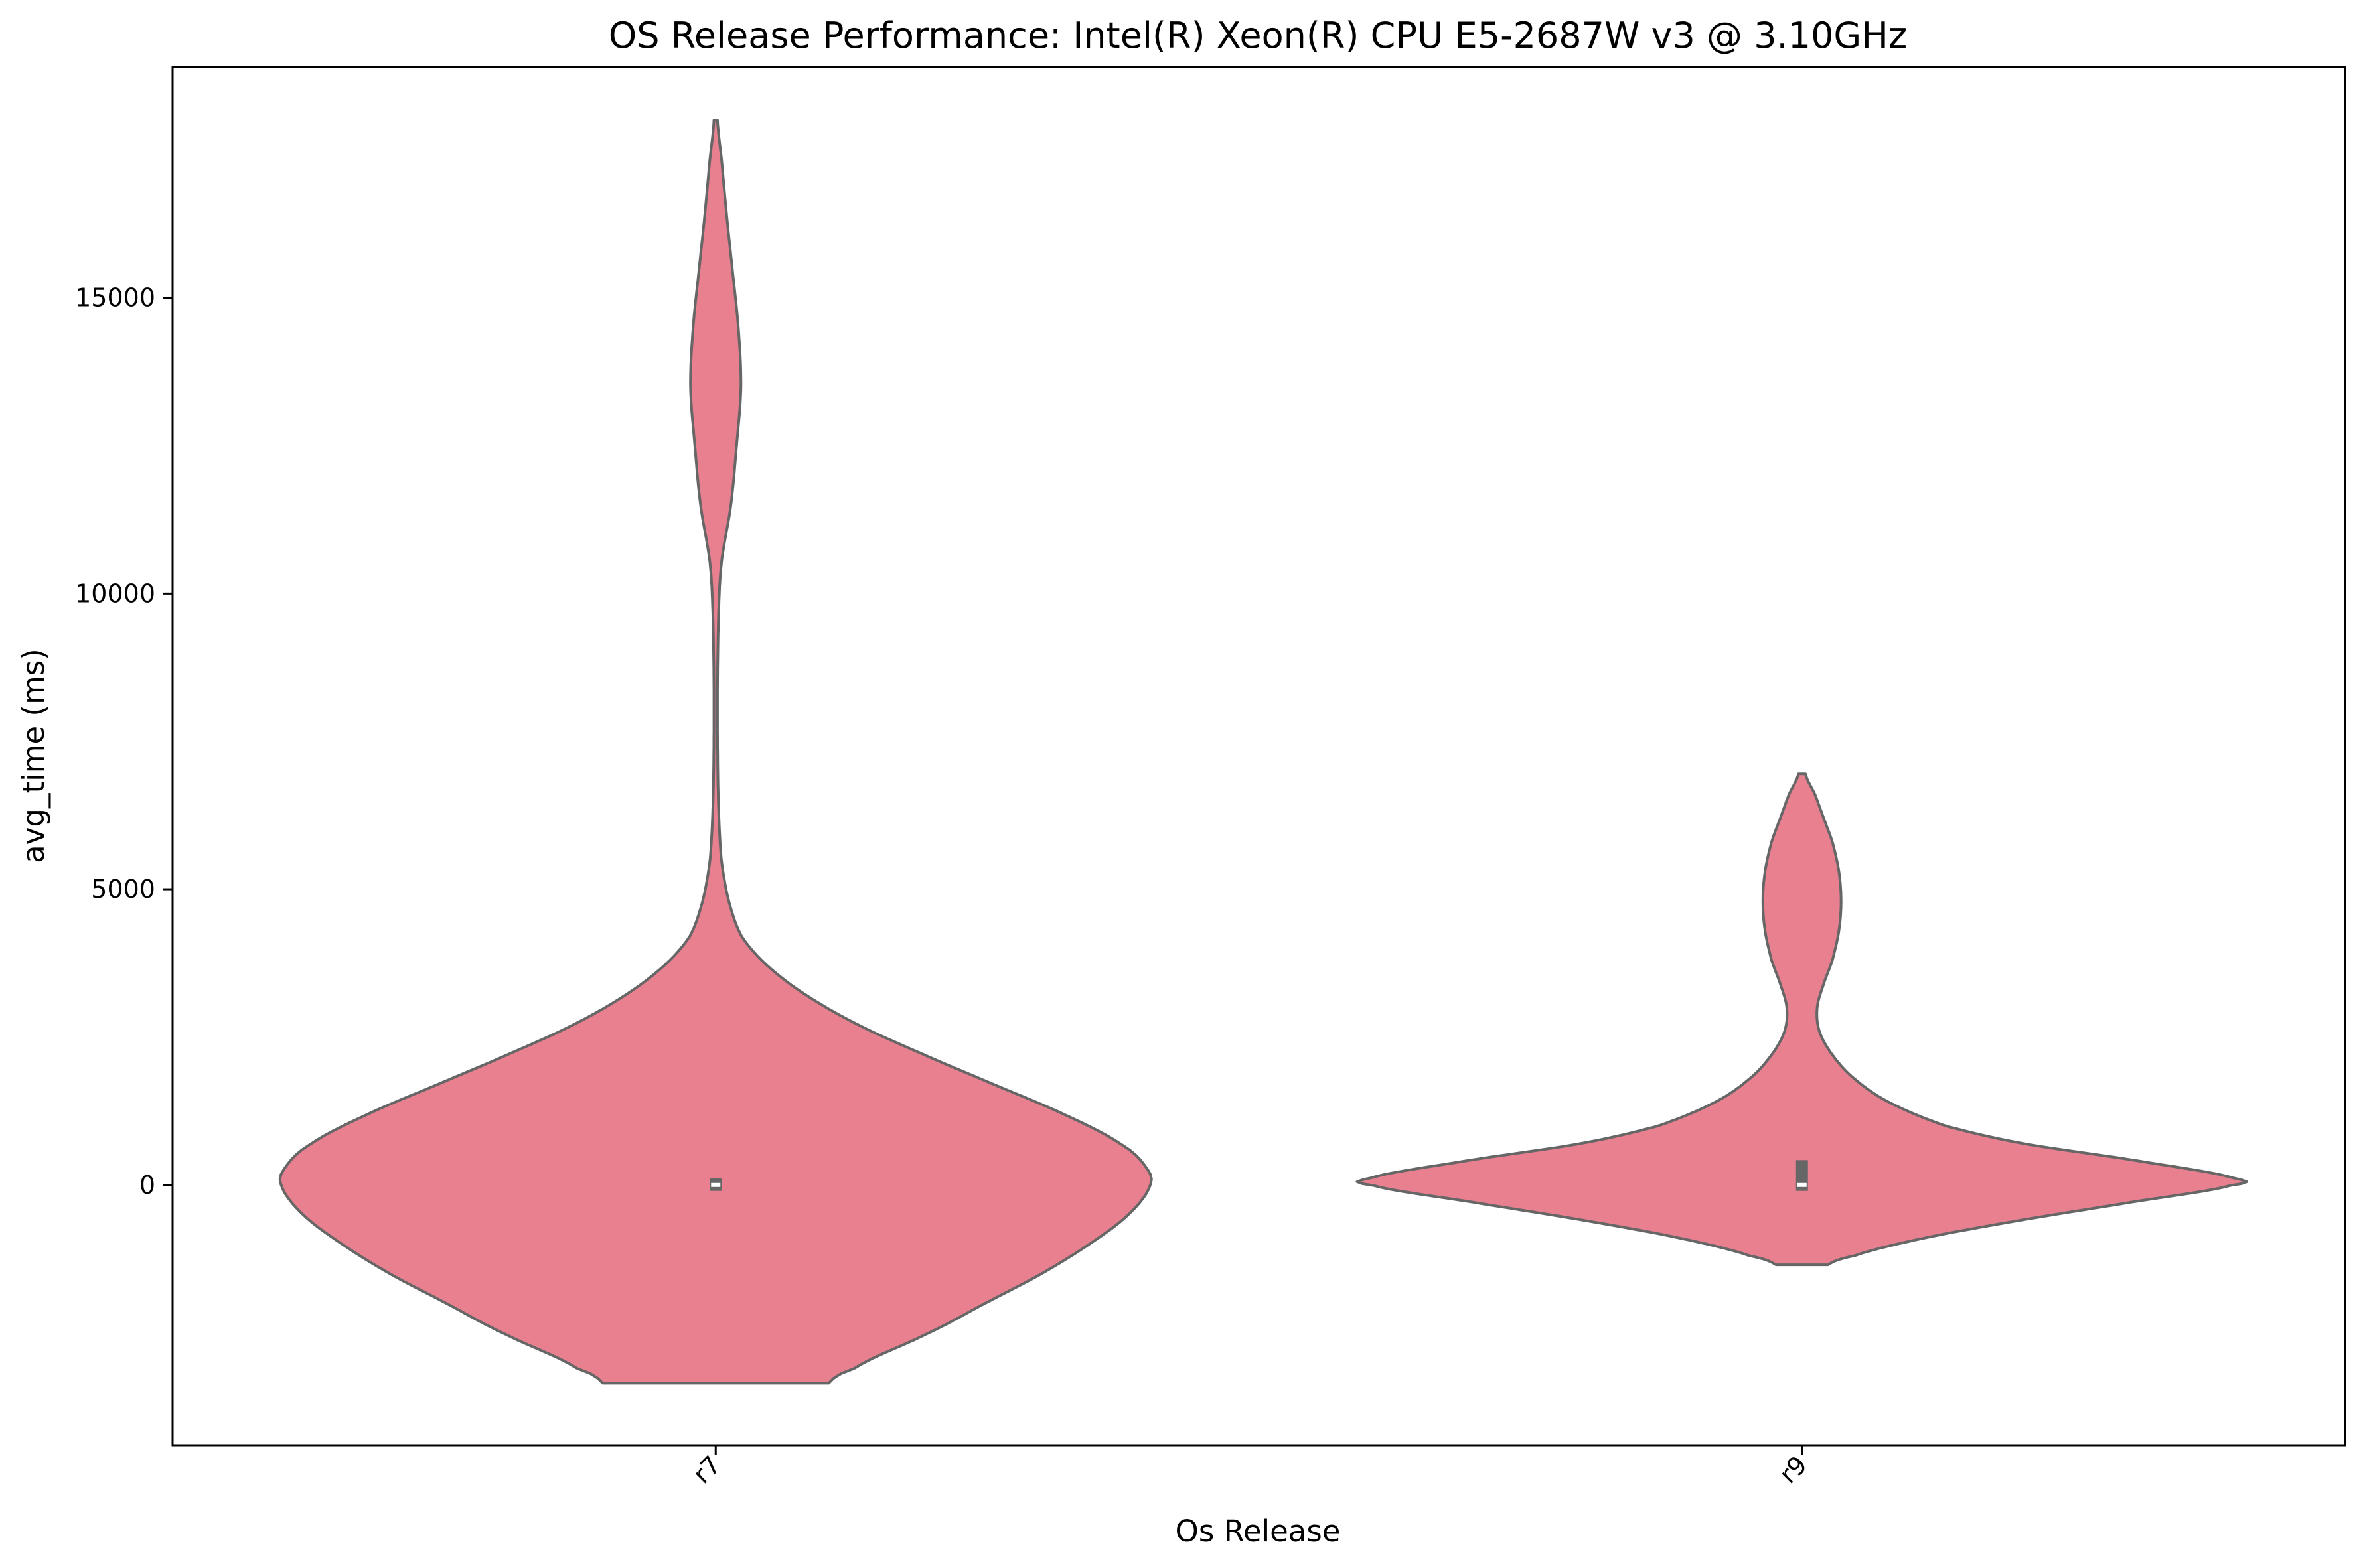 Image resolution: width=2367 pixels, height=1568 pixels. Describe the element at coordinates (33, 755) in the screenshot. I see `y-axis-label: avg_time (ms)` at that location.